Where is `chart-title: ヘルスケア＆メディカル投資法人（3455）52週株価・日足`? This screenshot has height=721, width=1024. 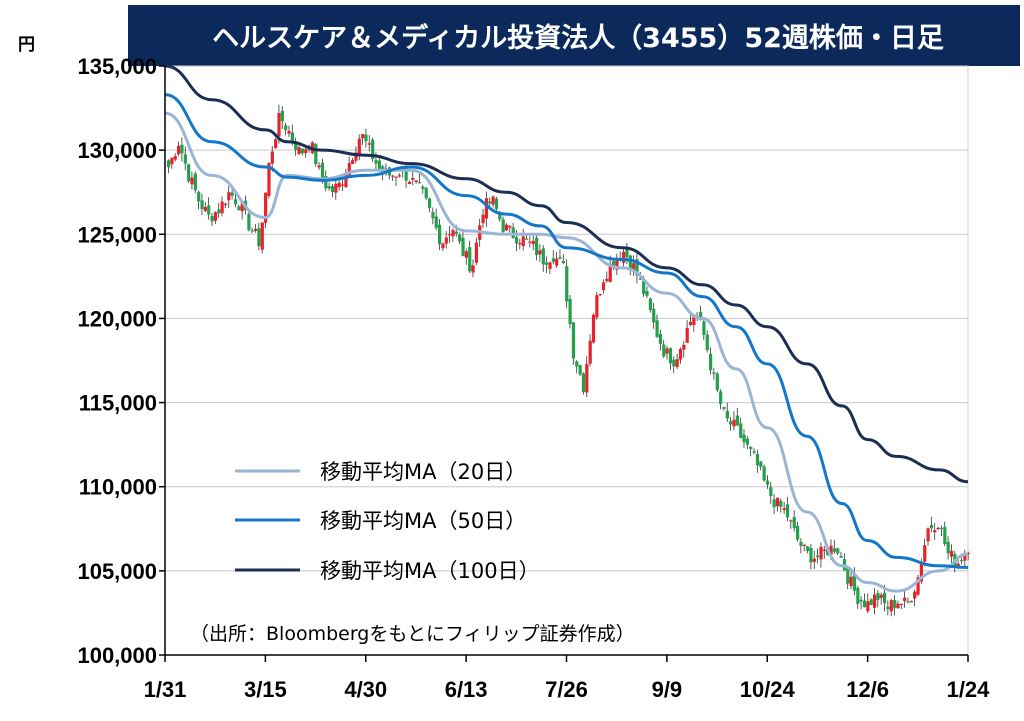 chart-title: ヘルスケア＆メディカル投資法人（3455）52週株価・日足 is located at coordinates (578, 38).